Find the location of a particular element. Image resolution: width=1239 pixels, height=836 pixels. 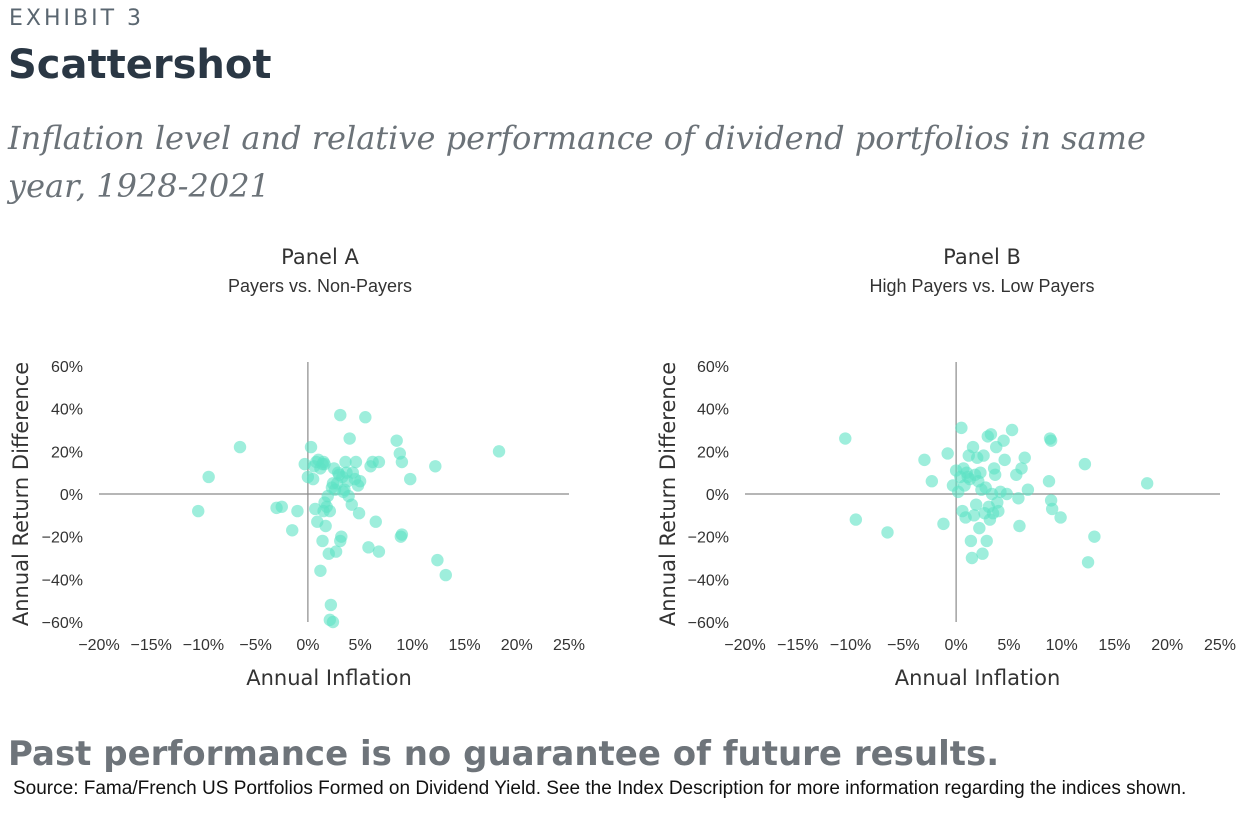

panel-subtitle: Payers vs. Non-Payers is located at coordinates (320, 286).